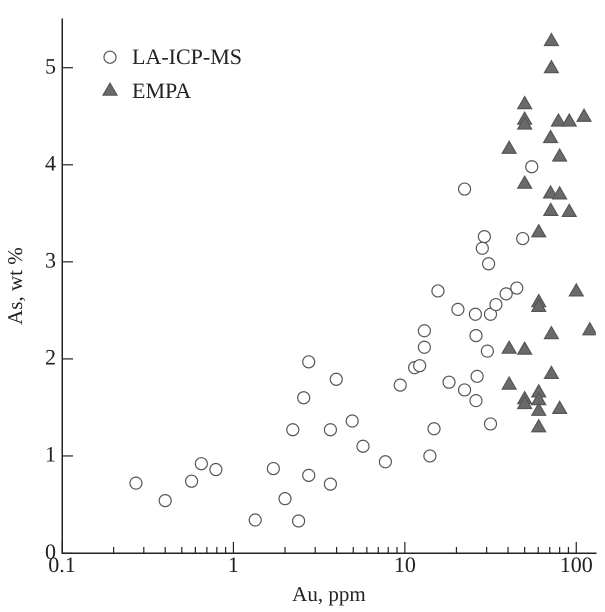 This screenshot has height=612, width=605. I want to click on y-axis-title: As, wt %, so click(15, 286).